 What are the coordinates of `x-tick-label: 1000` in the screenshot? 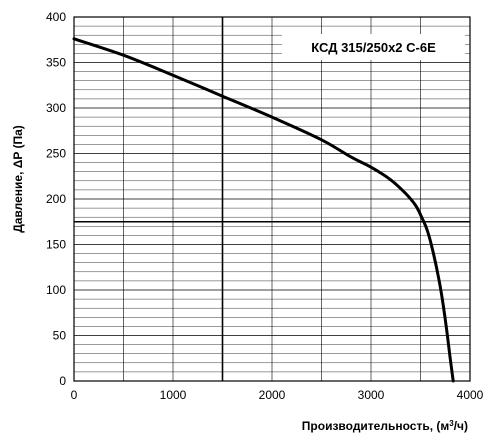 It's located at (173, 395).